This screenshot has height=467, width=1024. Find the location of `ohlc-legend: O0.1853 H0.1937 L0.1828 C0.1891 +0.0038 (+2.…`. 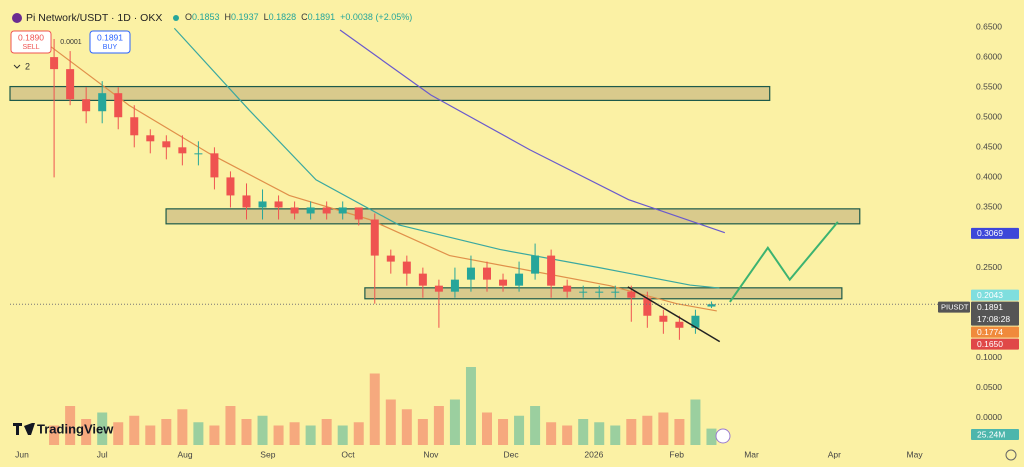

ohlc-legend: O0.1853 H0.1937 L0.1828 C0.1891 +0.0038 (+2.… is located at coordinates (298, 17).